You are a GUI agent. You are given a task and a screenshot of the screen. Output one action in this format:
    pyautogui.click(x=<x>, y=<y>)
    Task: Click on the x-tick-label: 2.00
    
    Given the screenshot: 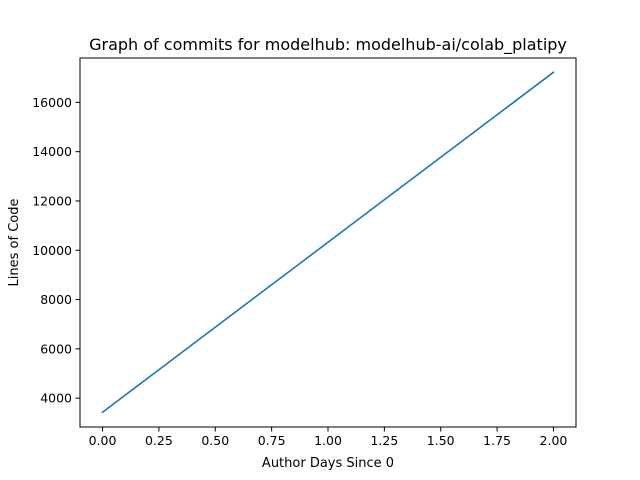 What is the action you would take?
    pyautogui.click(x=554, y=440)
    